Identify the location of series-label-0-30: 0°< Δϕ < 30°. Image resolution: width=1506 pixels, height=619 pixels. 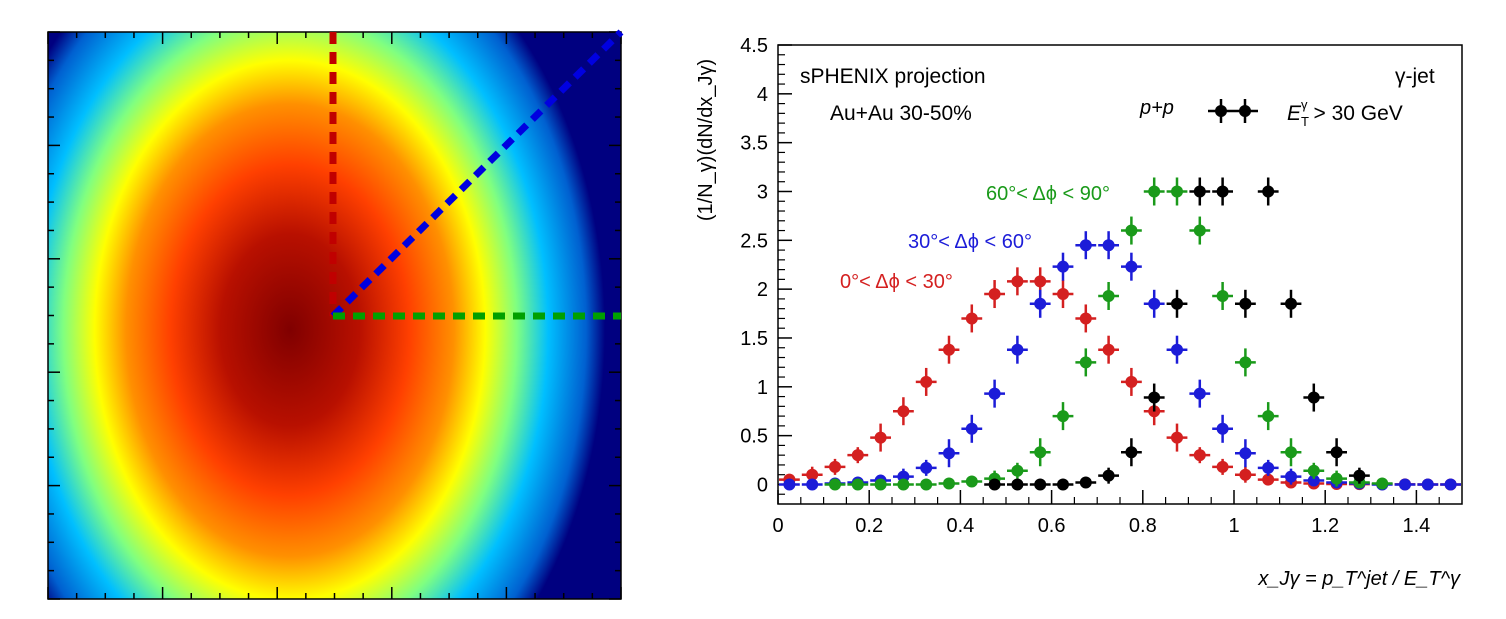
(896, 282).